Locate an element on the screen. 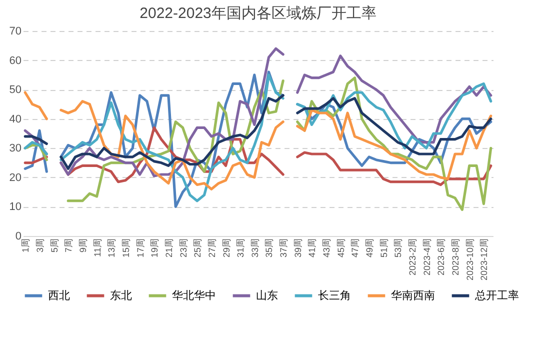 The height and width of the screenshot is (348, 550). x-tick-label: 15周 is located at coordinates (125, 248).